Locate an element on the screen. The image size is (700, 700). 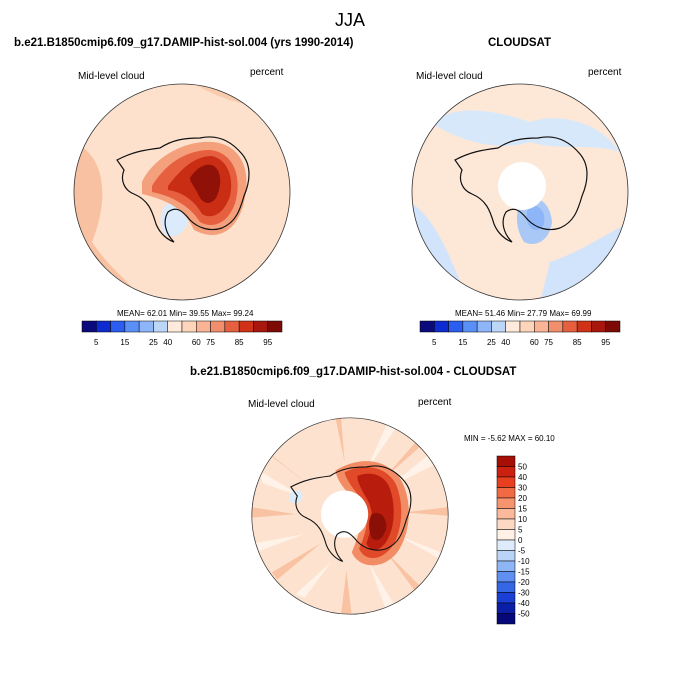
panel1-map-border is located at coordinates (182, 192).